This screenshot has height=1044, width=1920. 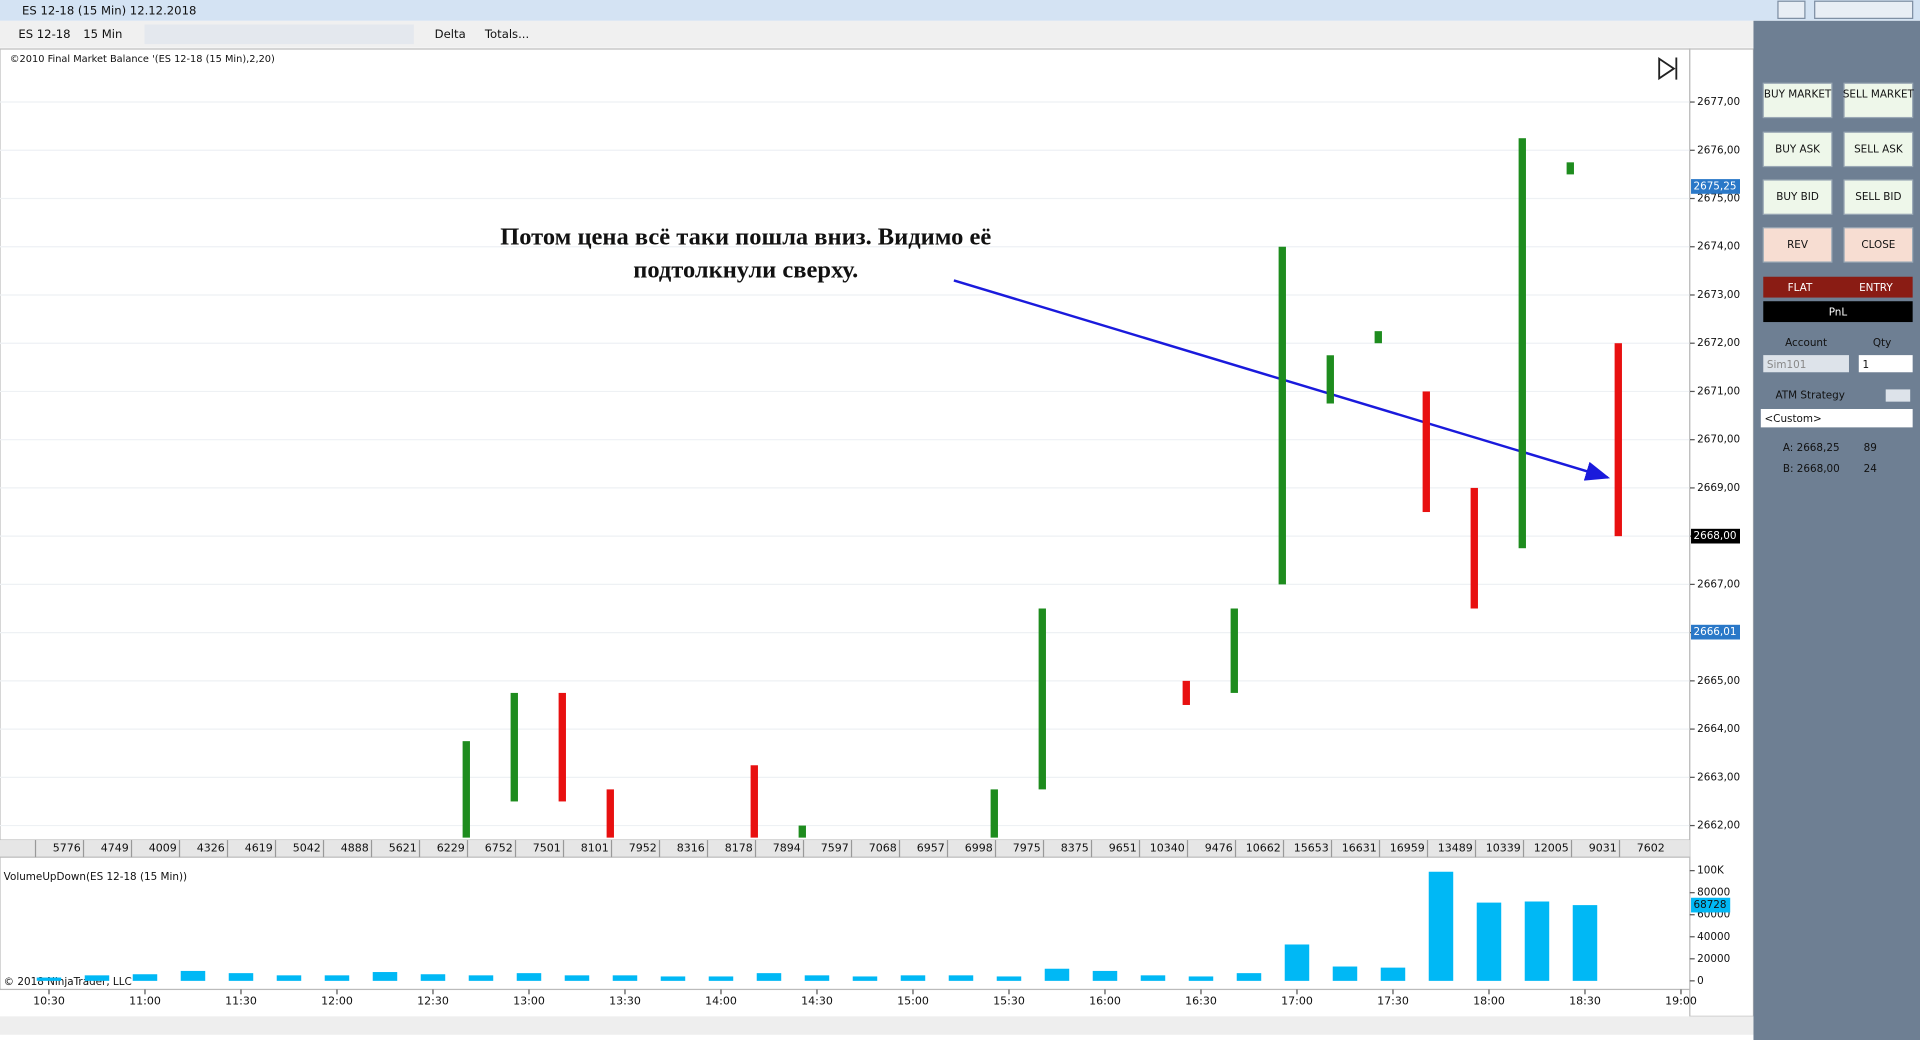 What do you see at coordinates (1718, 150) in the screenshot?
I see `y-tick-label: 2676,00` at bounding box center [1718, 150].